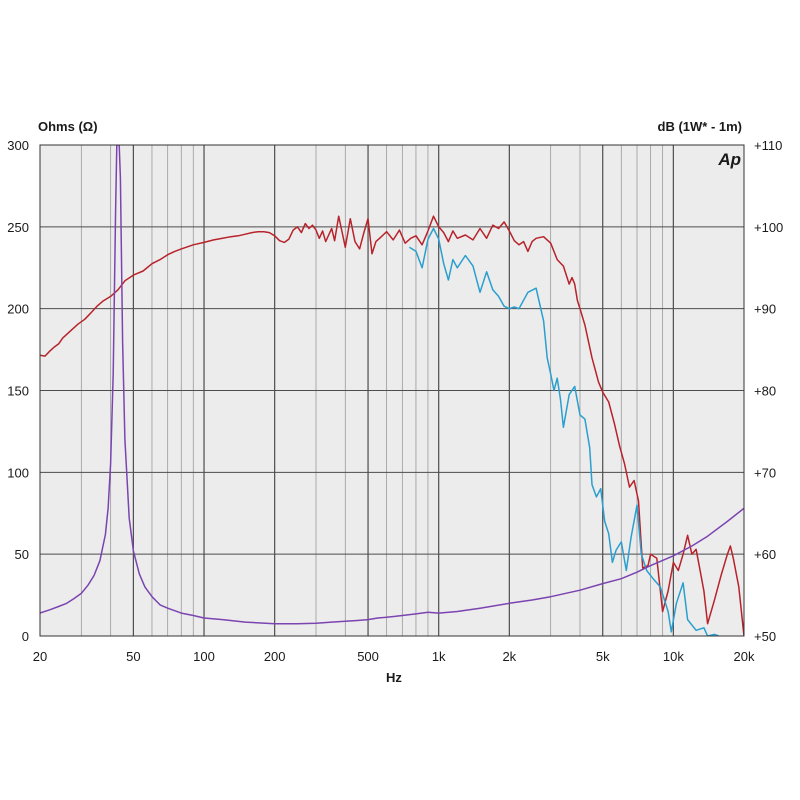  What do you see at coordinates (768, 145) in the screenshot?
I see `right-axis-tick-label: +110` at bounding box center [768, 145].